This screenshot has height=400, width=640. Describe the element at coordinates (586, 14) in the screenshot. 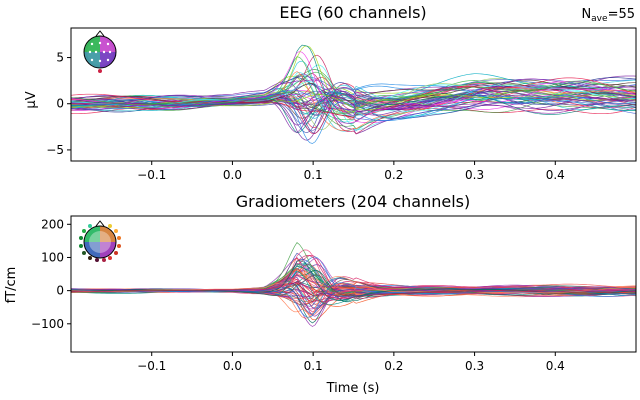

I see `nave-n: N` at that location.